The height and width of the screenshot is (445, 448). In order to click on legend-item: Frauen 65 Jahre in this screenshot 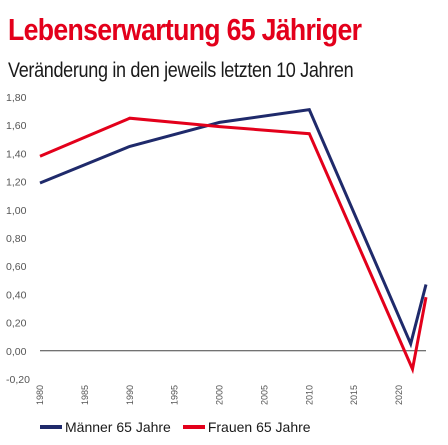, I will do `click(246, 427)`.